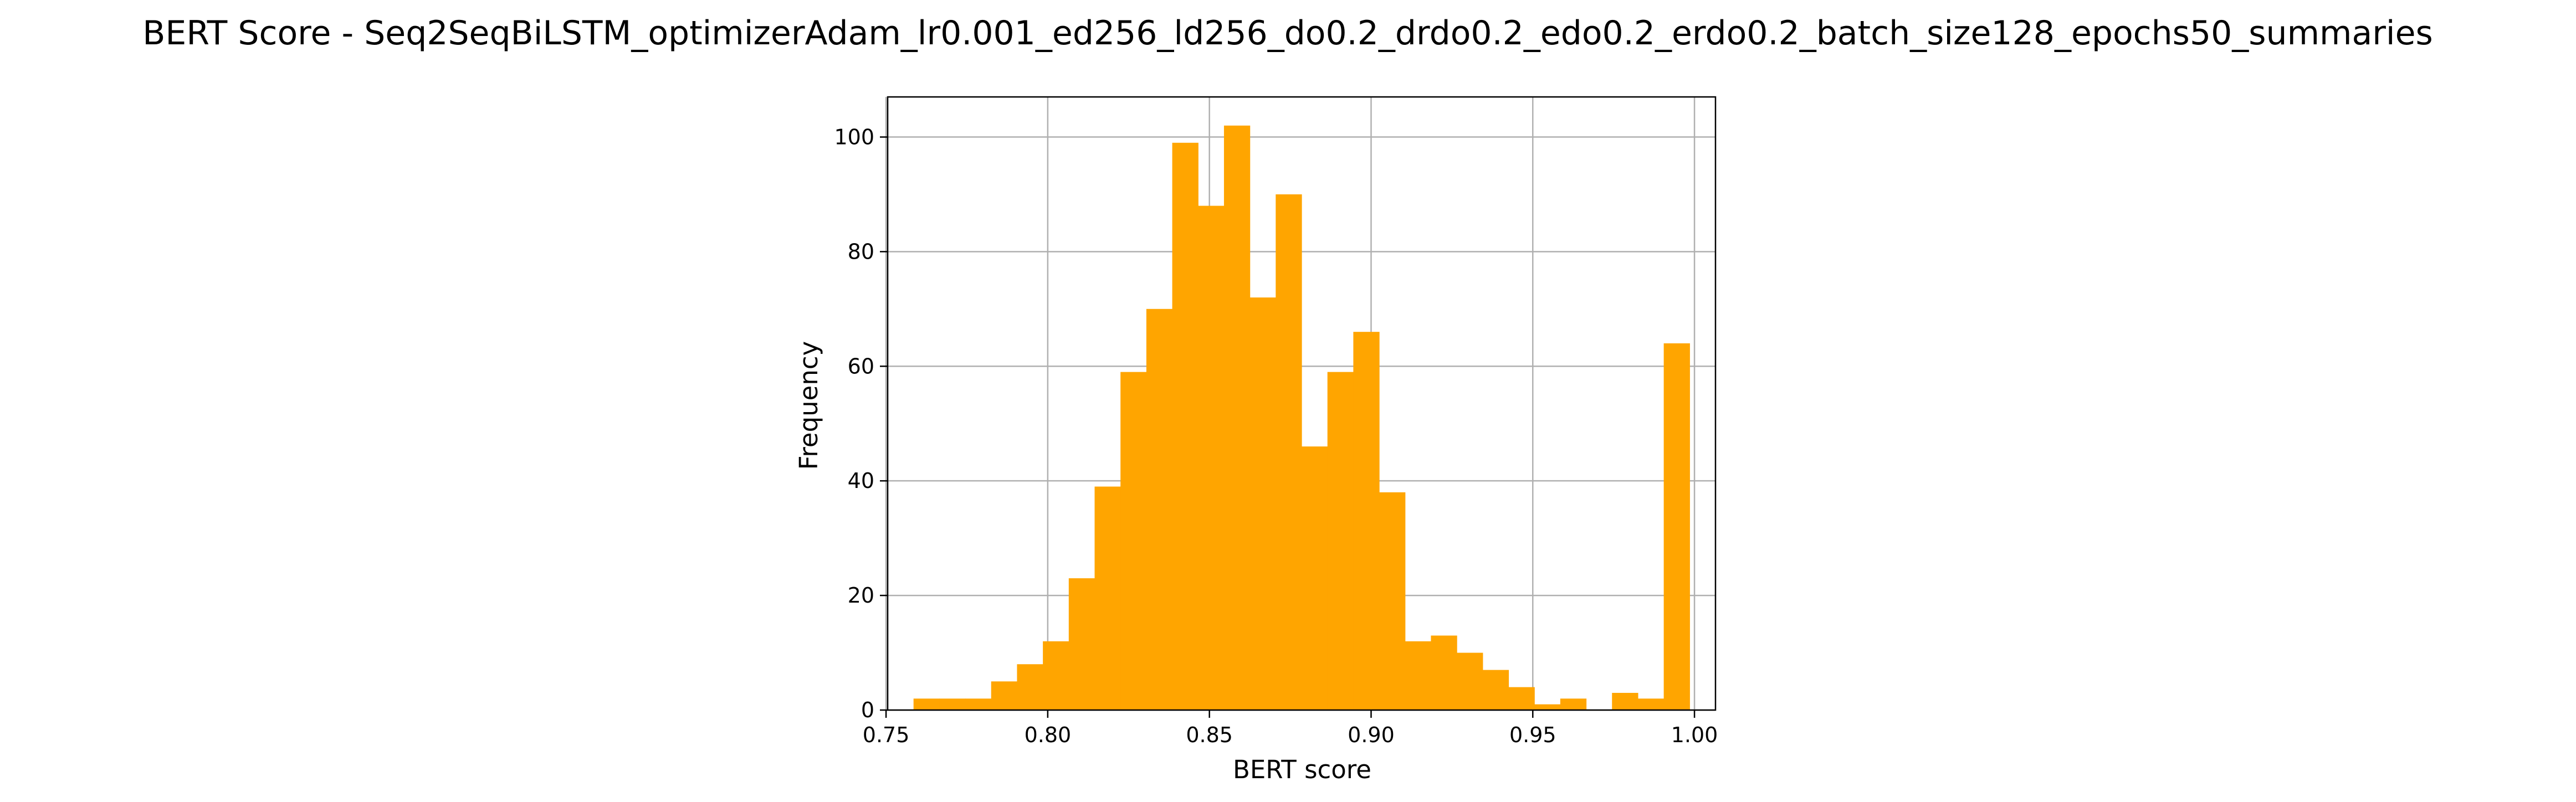 Image resolution: width=2576 pixels, height=802 pixels. I want to click on x-tick-label: 0.75, so click(886, 735).